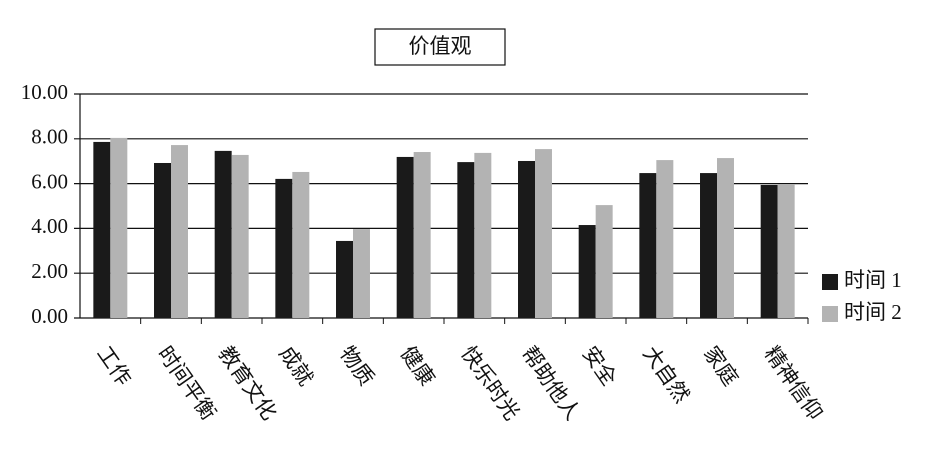 The width and height of the screenshot is (941, 471). Describe the element at coordinates (721, 366) in the screenshot. I see `x-tick-label: 家庭` at that location.